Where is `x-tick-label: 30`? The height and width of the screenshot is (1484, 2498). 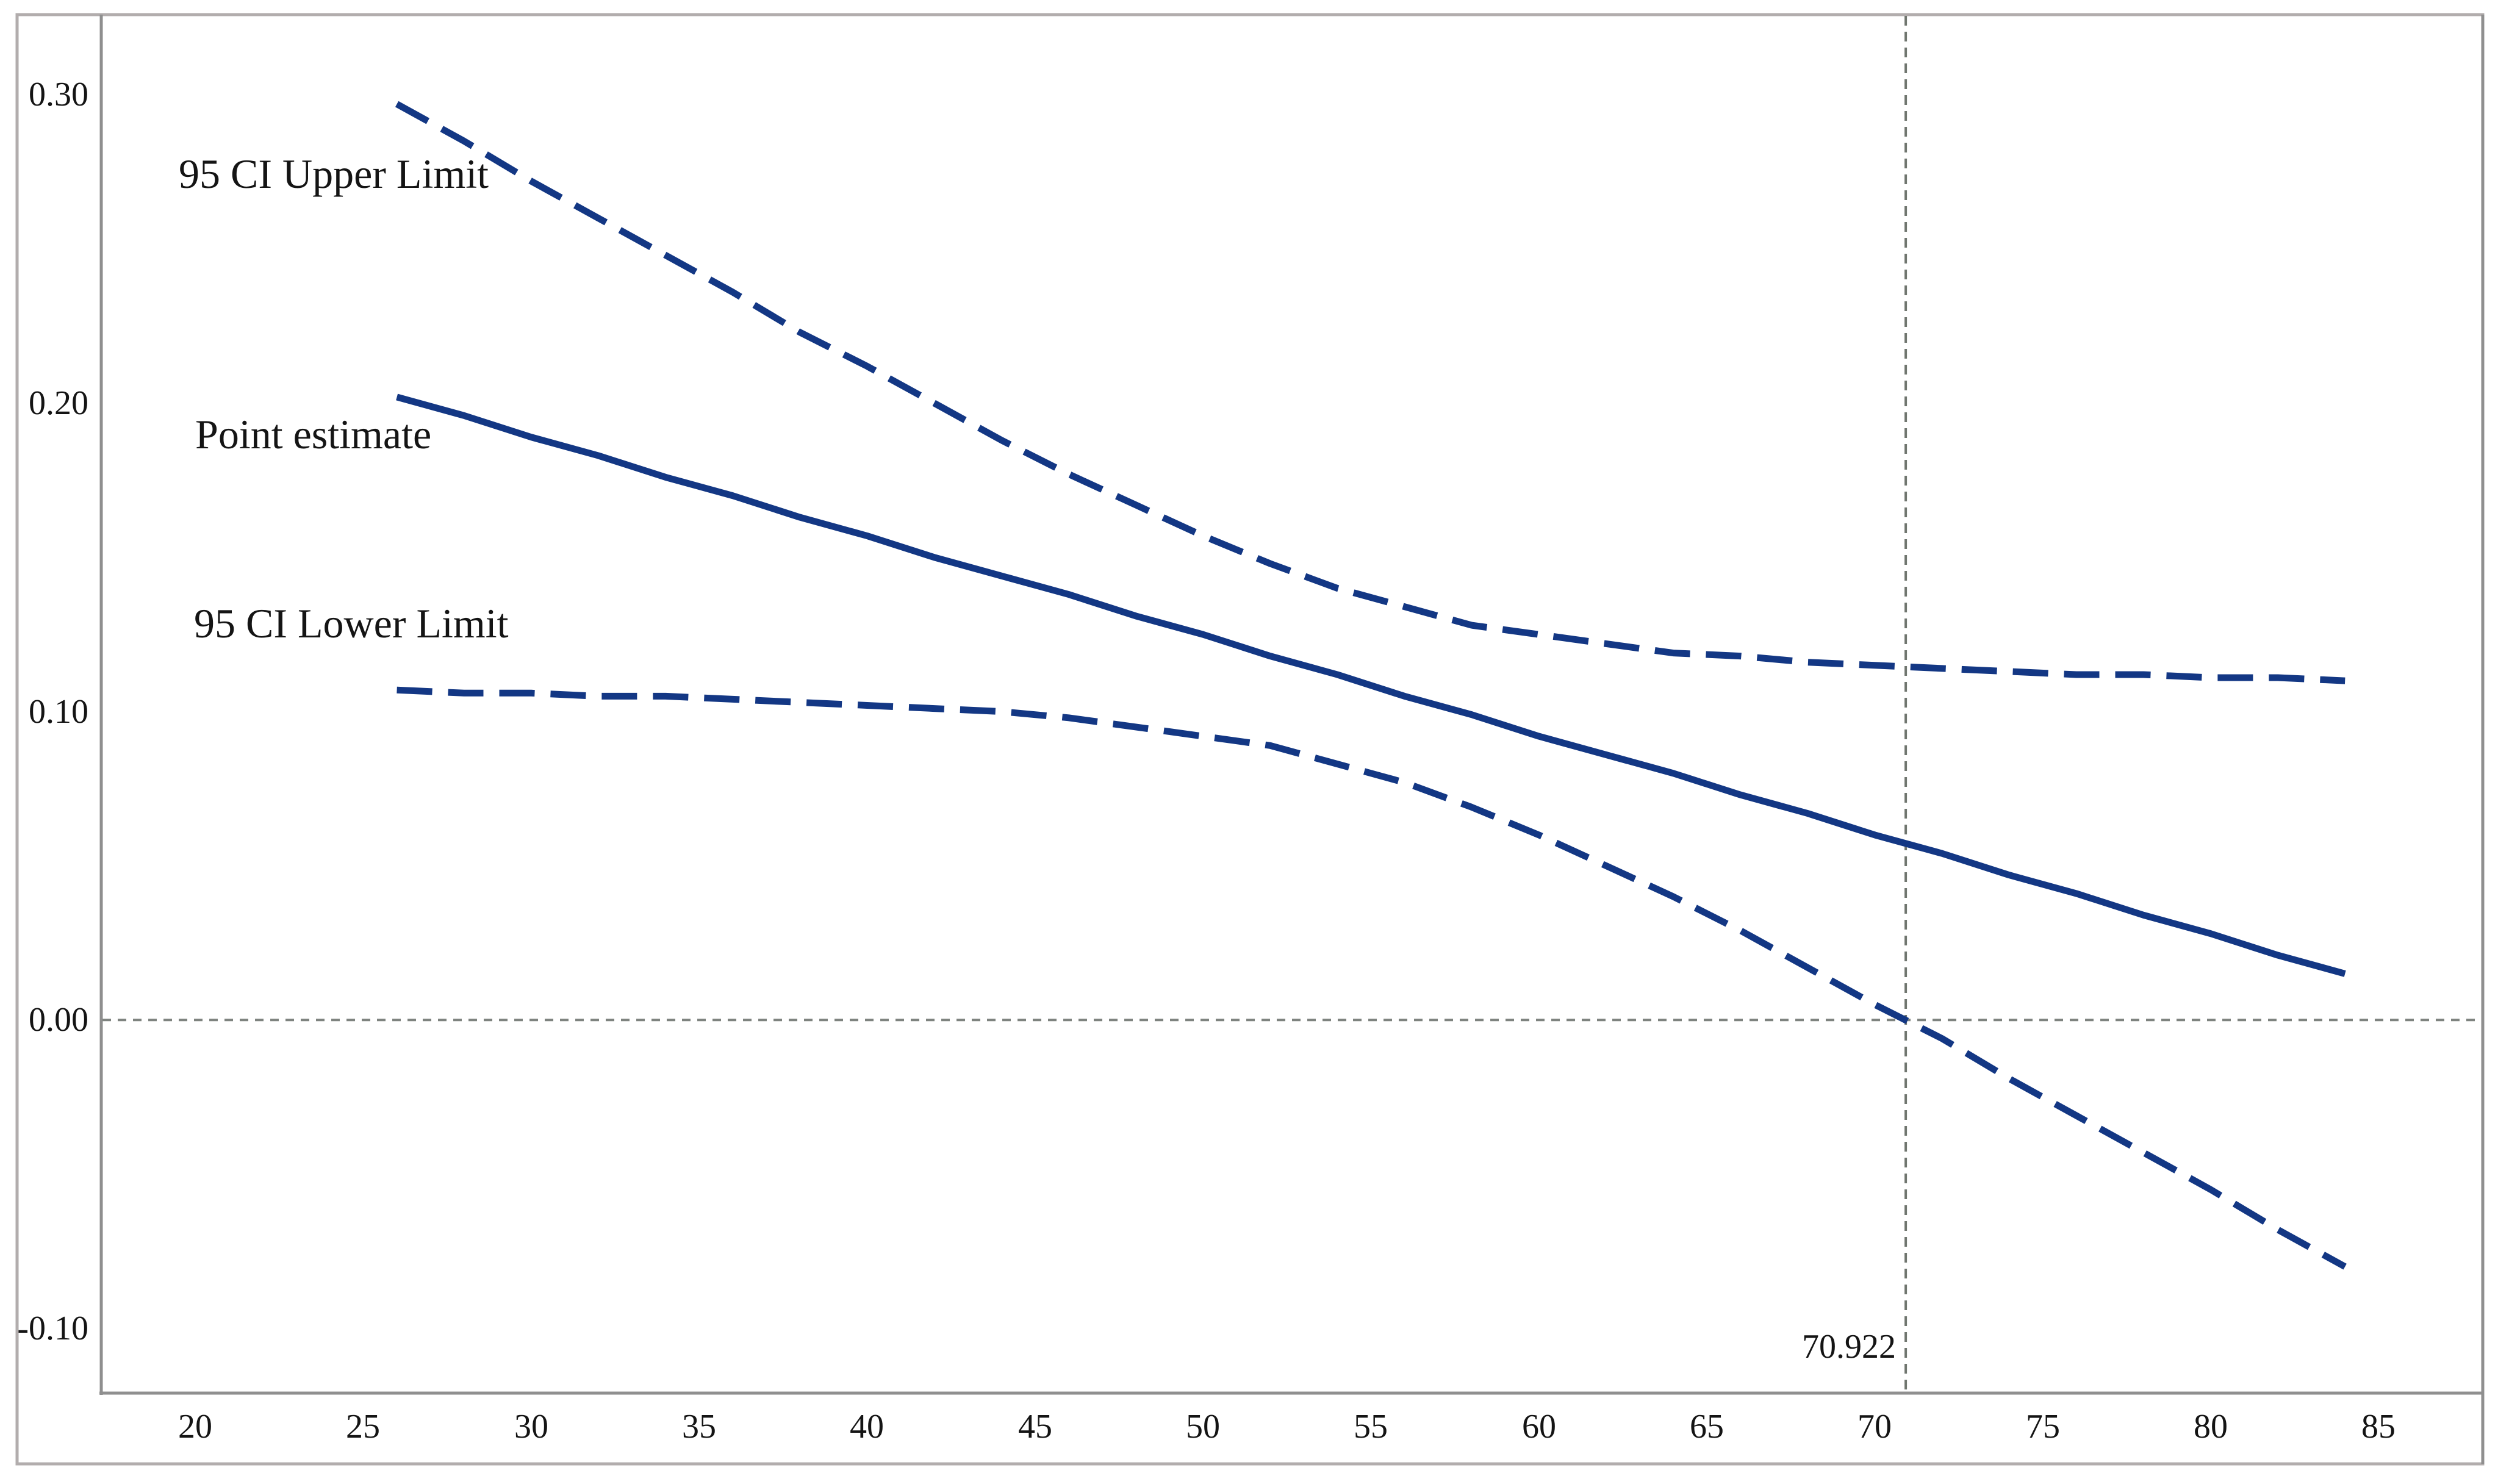 x-tick-label: 30 is located at coordinates (531, 1427).